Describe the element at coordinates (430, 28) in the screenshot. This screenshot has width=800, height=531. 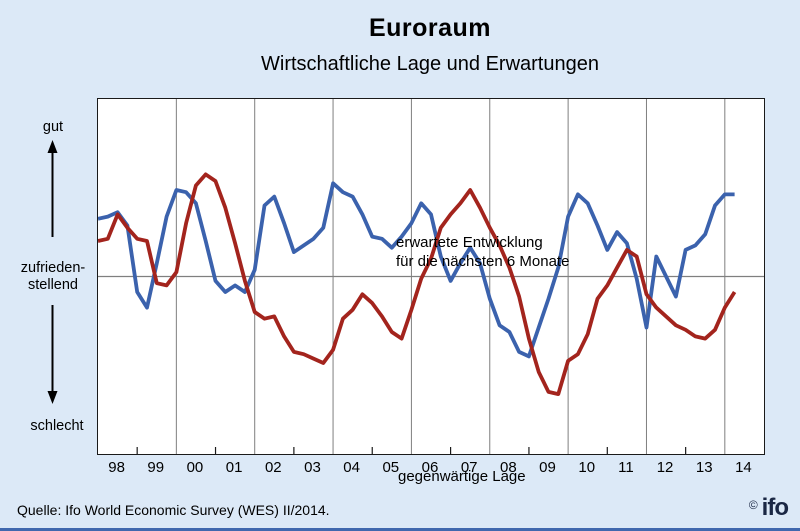
I see `page-title: Euroraum` at that location.